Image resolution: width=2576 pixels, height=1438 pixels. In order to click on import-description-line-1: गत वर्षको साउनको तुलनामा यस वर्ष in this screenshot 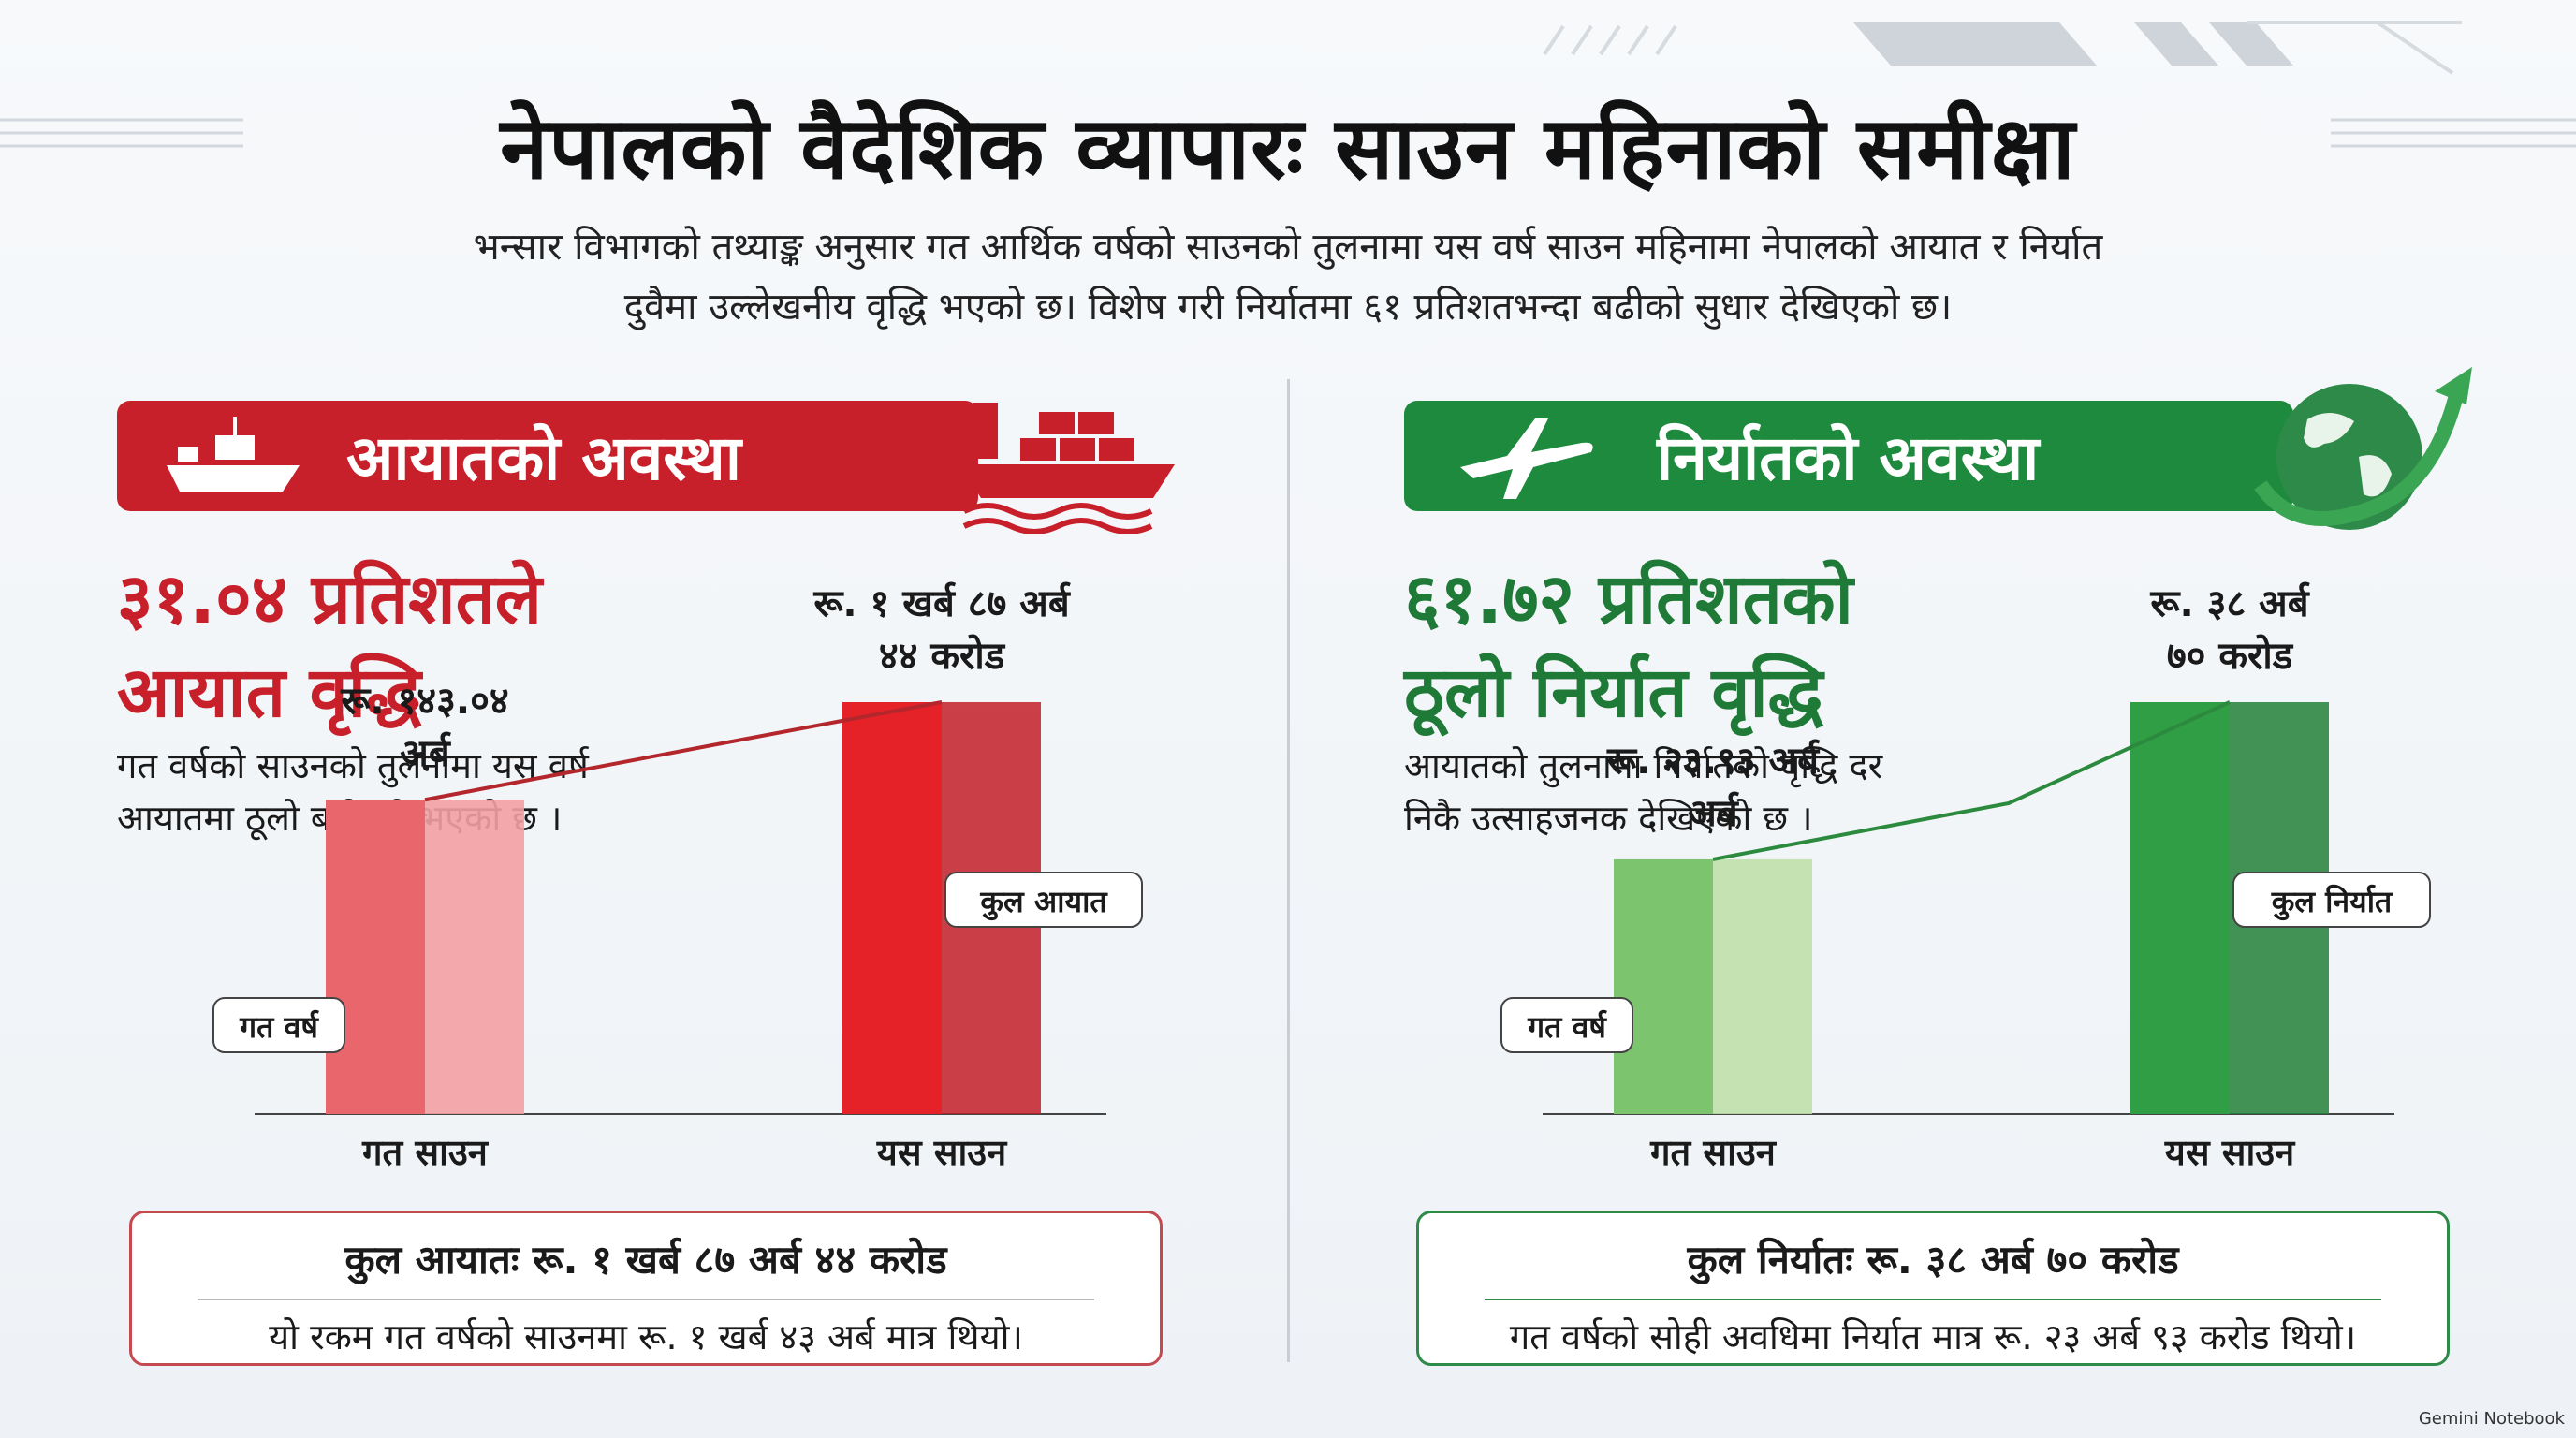, I will do `click(353, 765)`.